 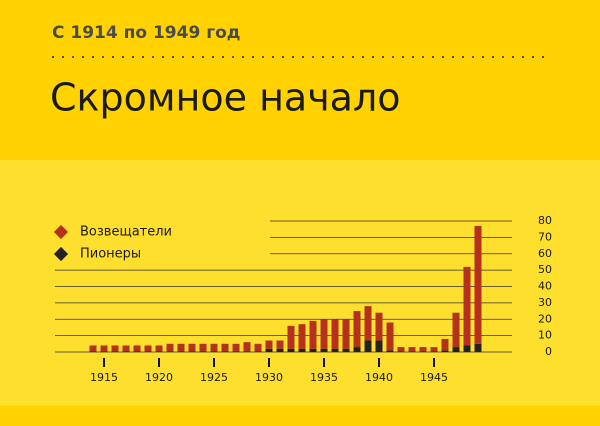 I want to click on y-tick-label: 60, so click(x=545, y=253).